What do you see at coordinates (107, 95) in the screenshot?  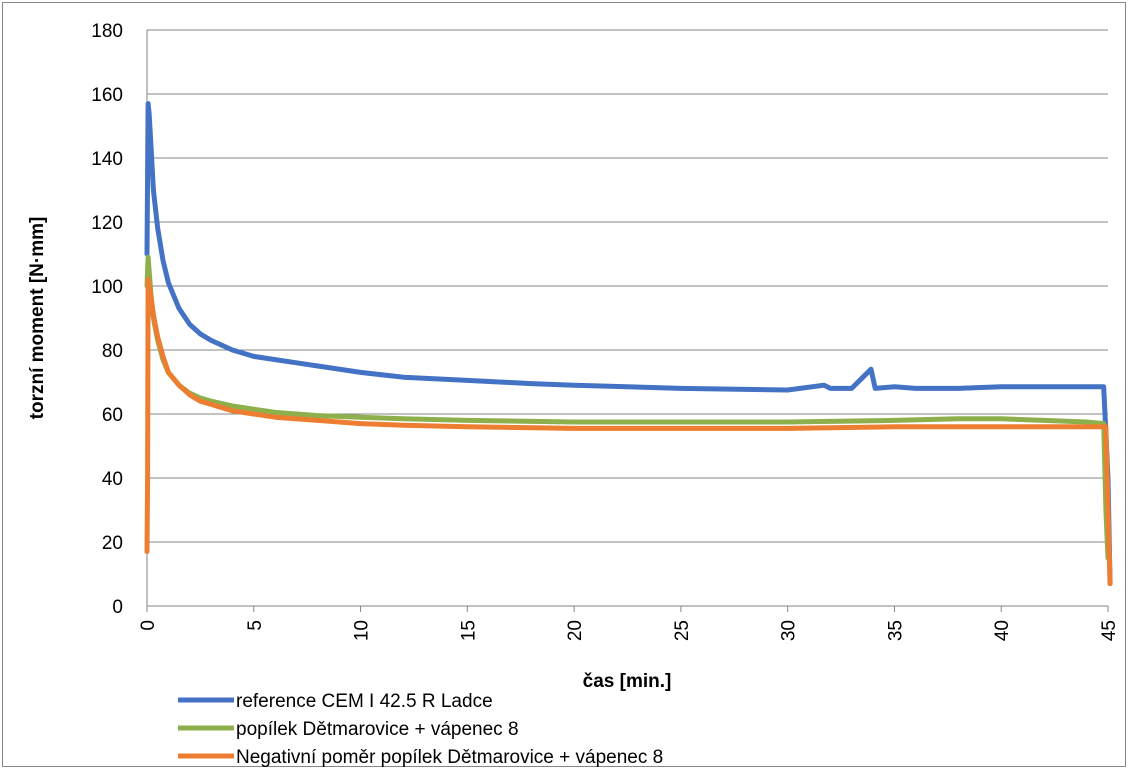 I see `y-tick-label: 160` at bounding box center [107, 95].